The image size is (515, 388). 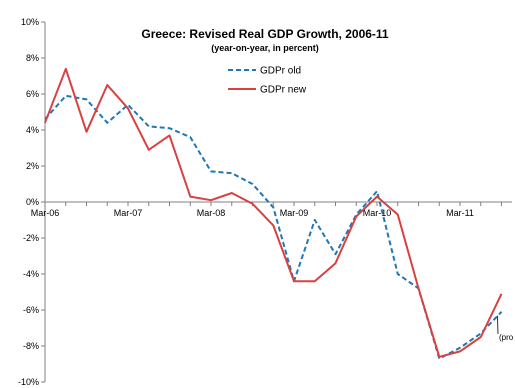 I want to click on y-tick-label: -8%, so click(x=31, y=346).